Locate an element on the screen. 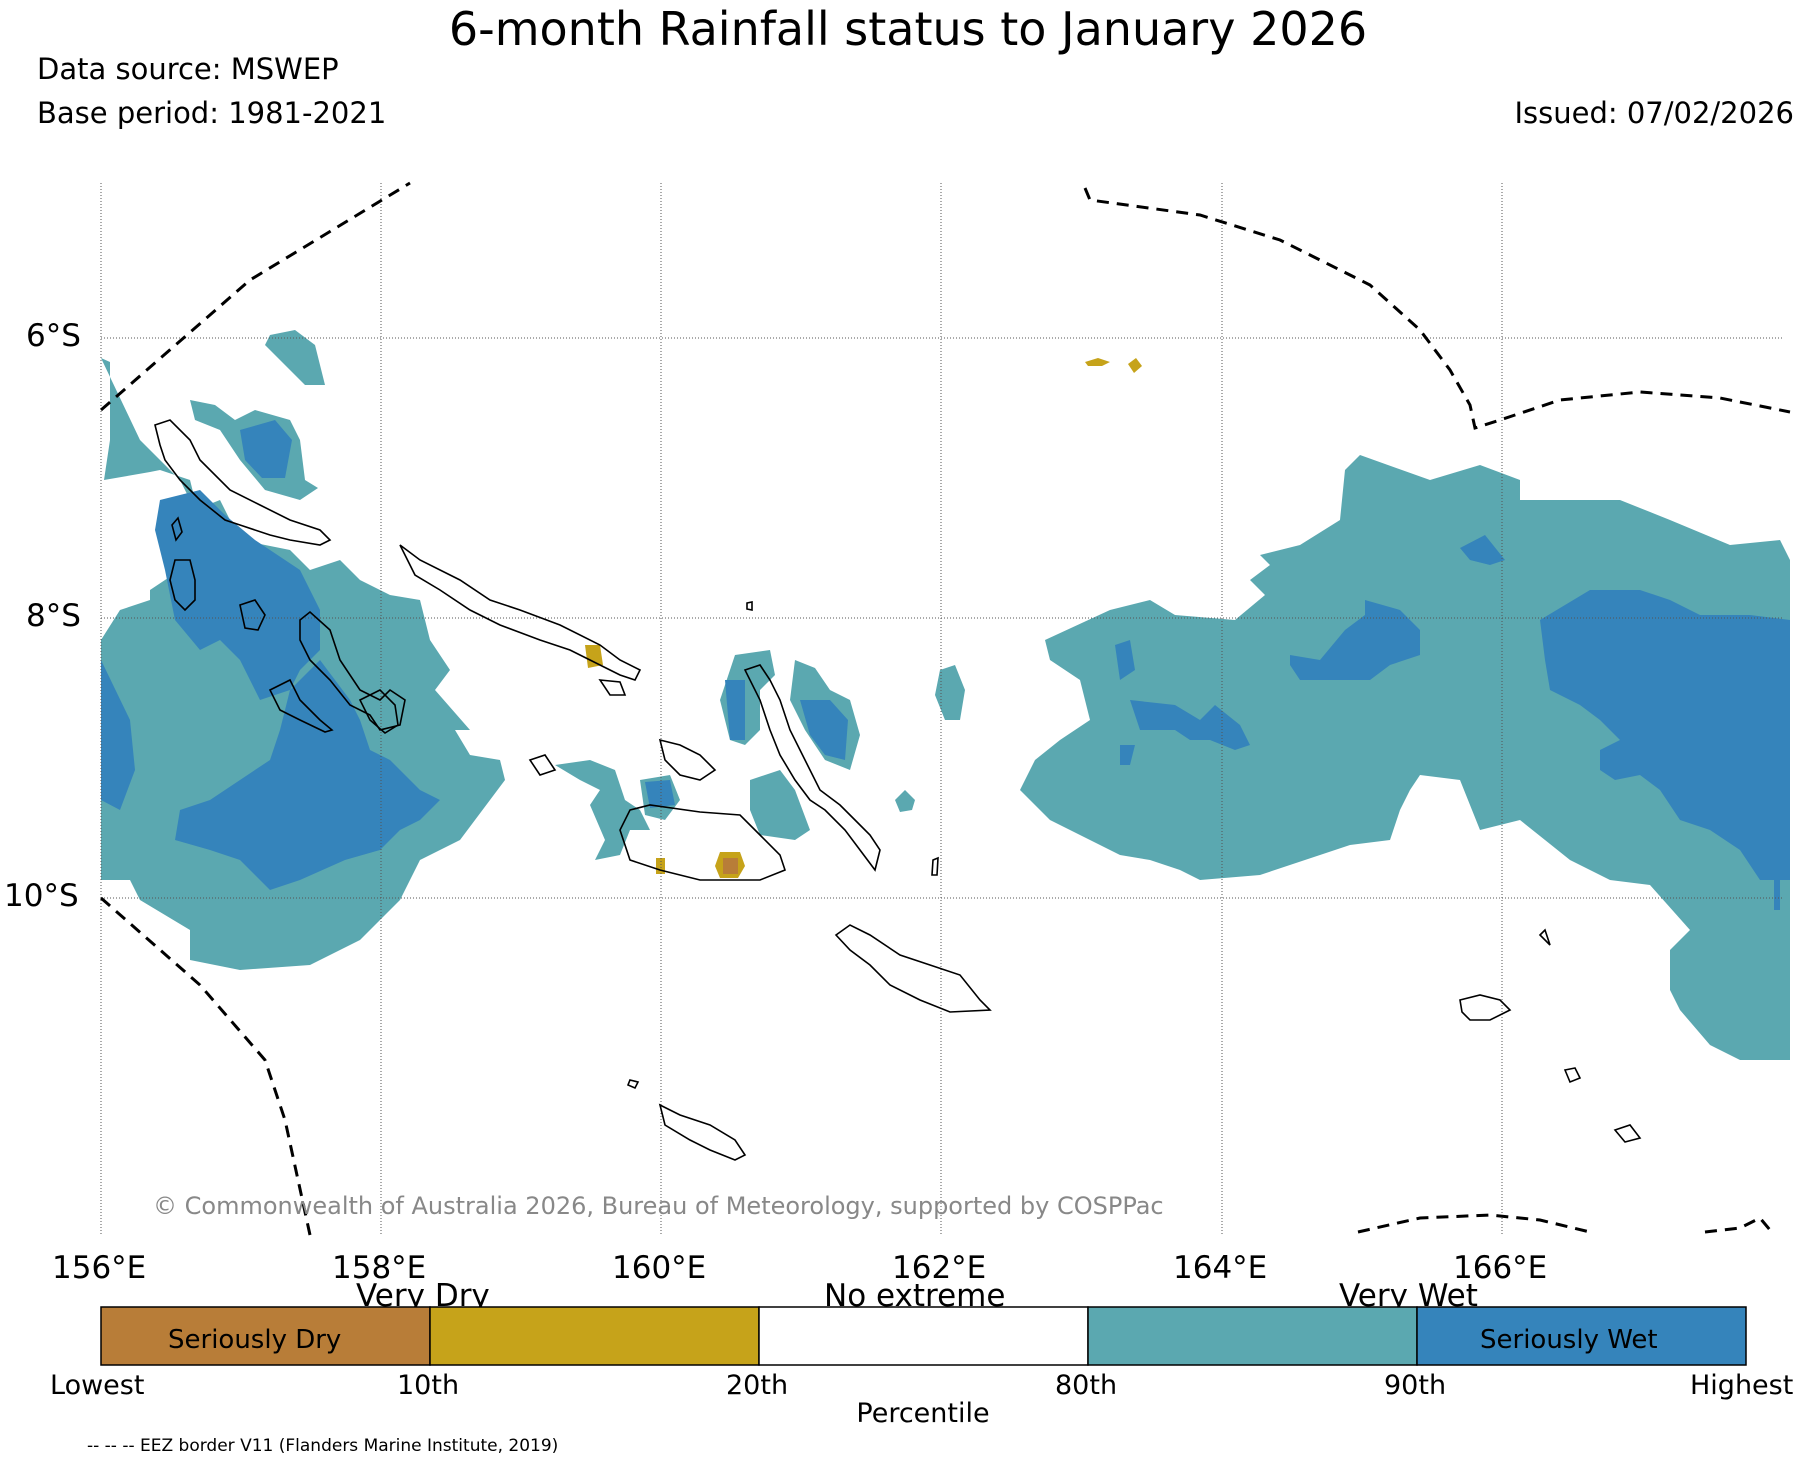 This screenshot has height=1460, width=1816. lat-label-10s: 10°S is located at coordinates (41, 896).